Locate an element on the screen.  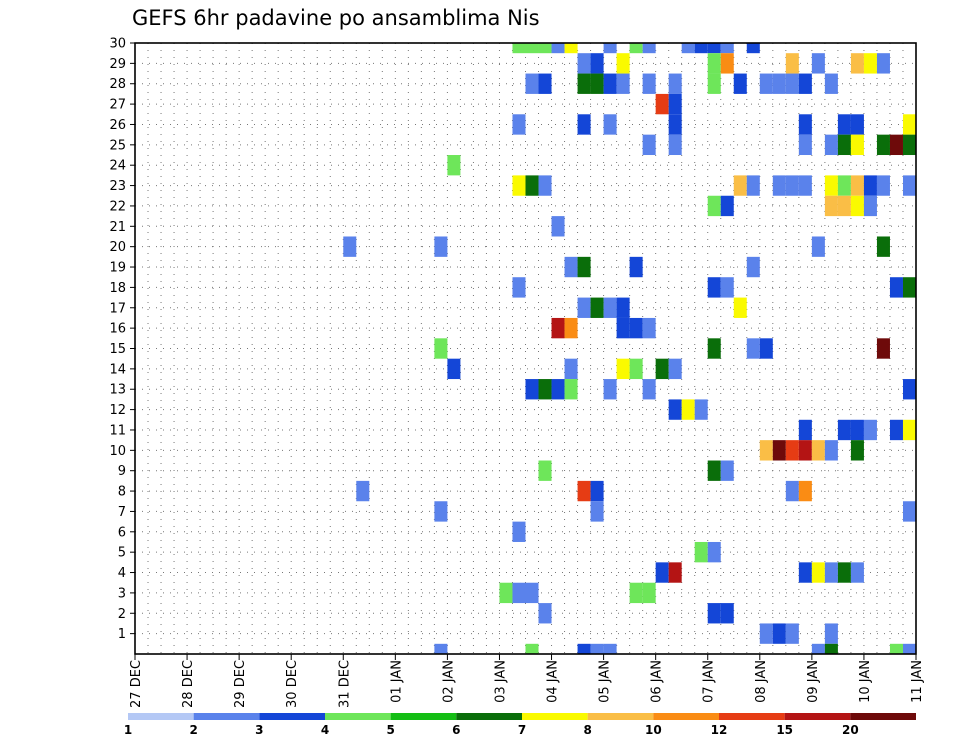
y-tick-label: 13 is located at coordinates (117, 390).